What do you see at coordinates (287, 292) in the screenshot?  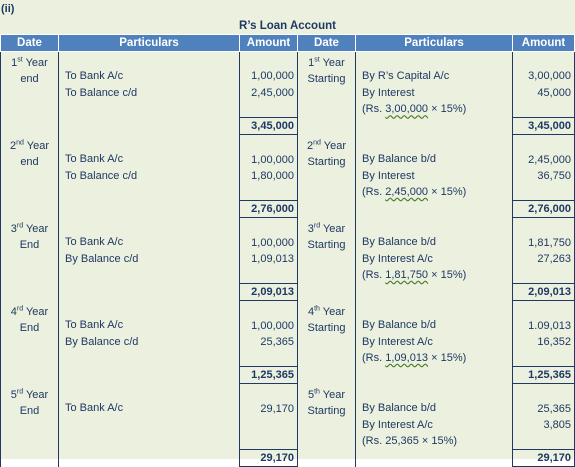 I see `total-row: 2,09,013 2,09,013` at bounding box center [287, 292].